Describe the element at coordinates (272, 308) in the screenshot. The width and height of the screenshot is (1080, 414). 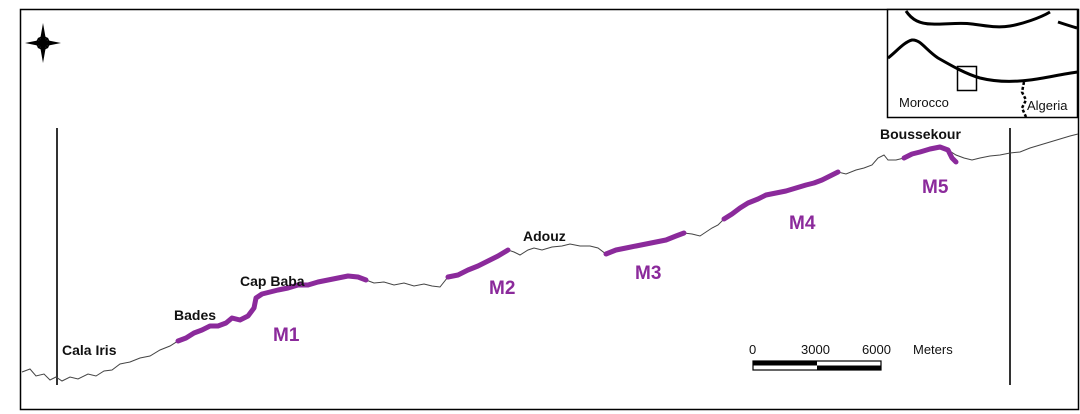
I see `segment-m1-path` at that location.